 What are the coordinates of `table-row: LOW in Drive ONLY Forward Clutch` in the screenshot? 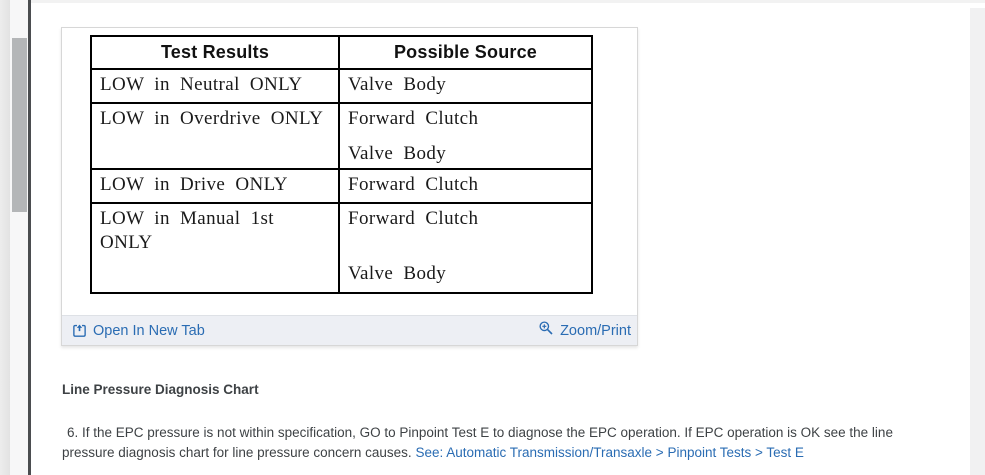 It's located at (341, 186).